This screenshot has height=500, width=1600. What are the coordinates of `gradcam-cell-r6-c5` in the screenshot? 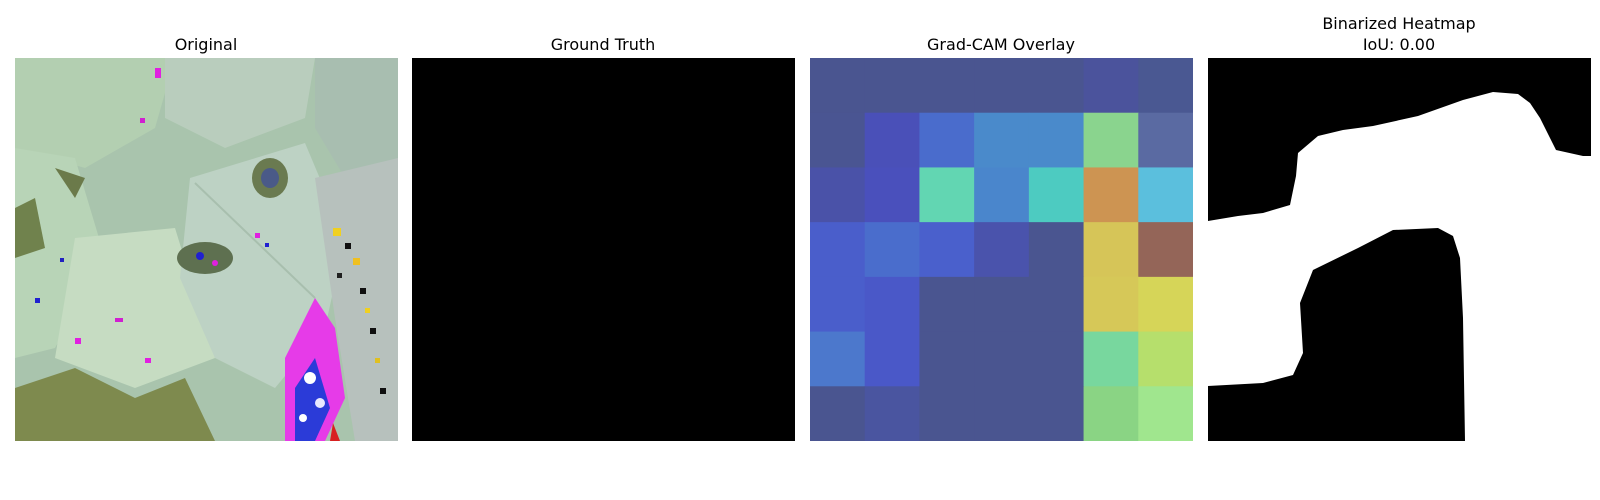 It's located at (1111, 413).